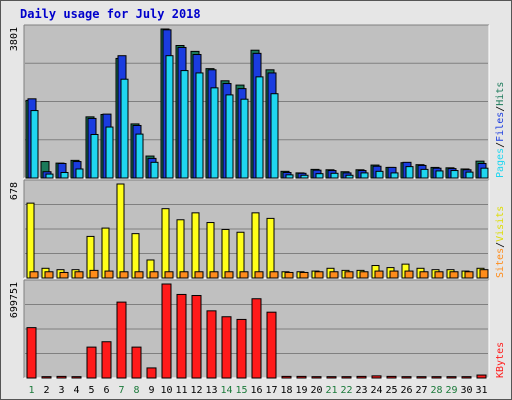 The width and height of the screenshot is (512, 400). Describe the element at coordinates (46, 390) in the screenshot. I see `x-tick-label-2: 2` at that location.